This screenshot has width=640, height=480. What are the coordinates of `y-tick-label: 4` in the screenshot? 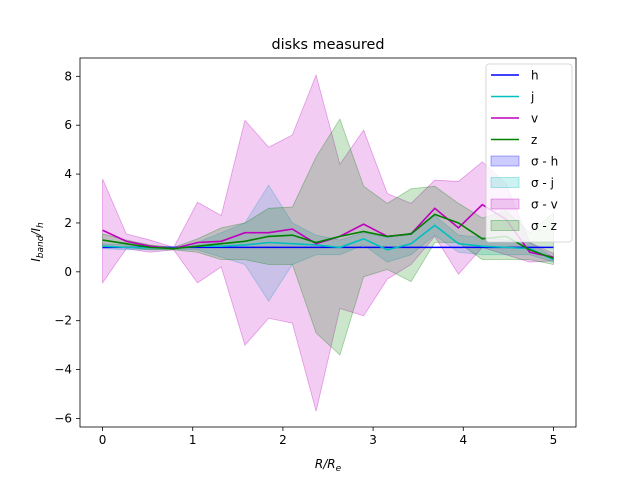 It's located at (68, 174).